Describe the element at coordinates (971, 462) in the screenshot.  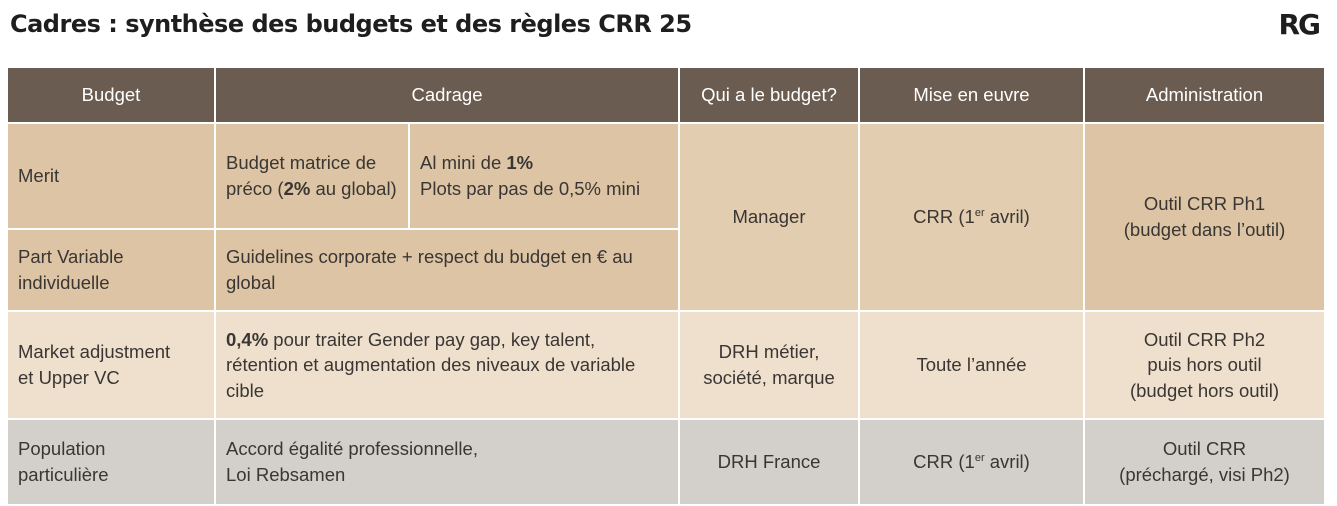
I see `cell-population-mise: CRR (1er avril)` at that location.